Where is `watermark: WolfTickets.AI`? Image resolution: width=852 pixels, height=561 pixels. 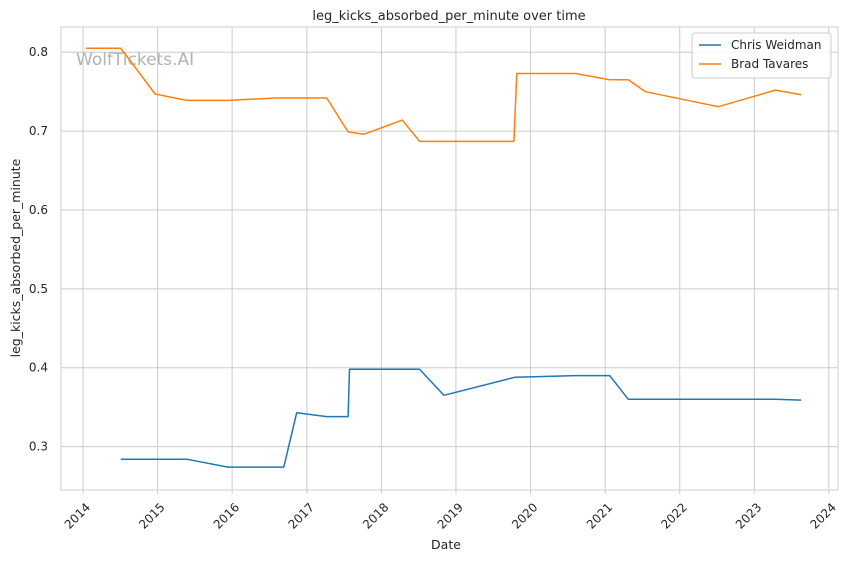 watermark: WolfTickets.AI is located at coordinates (135, 60).